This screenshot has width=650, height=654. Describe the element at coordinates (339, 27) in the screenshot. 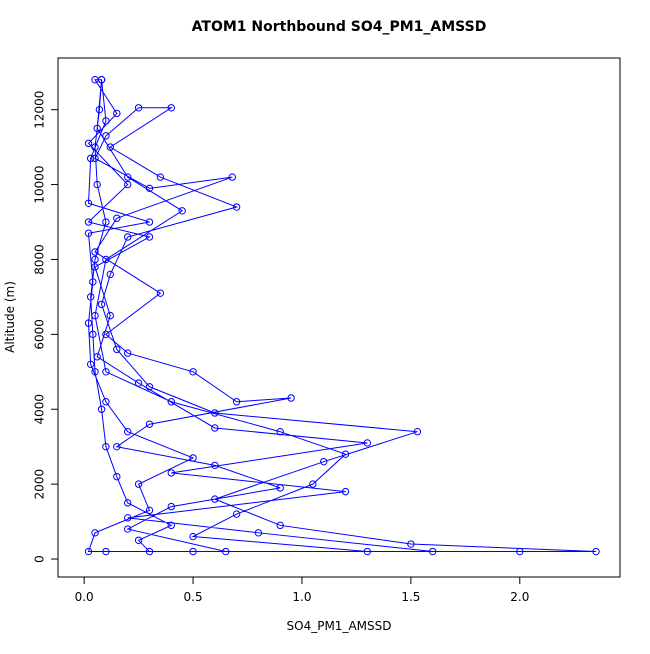

I see `chart-title: ATOM1 Northbound SO4_PM1_AMSSD` at that location.